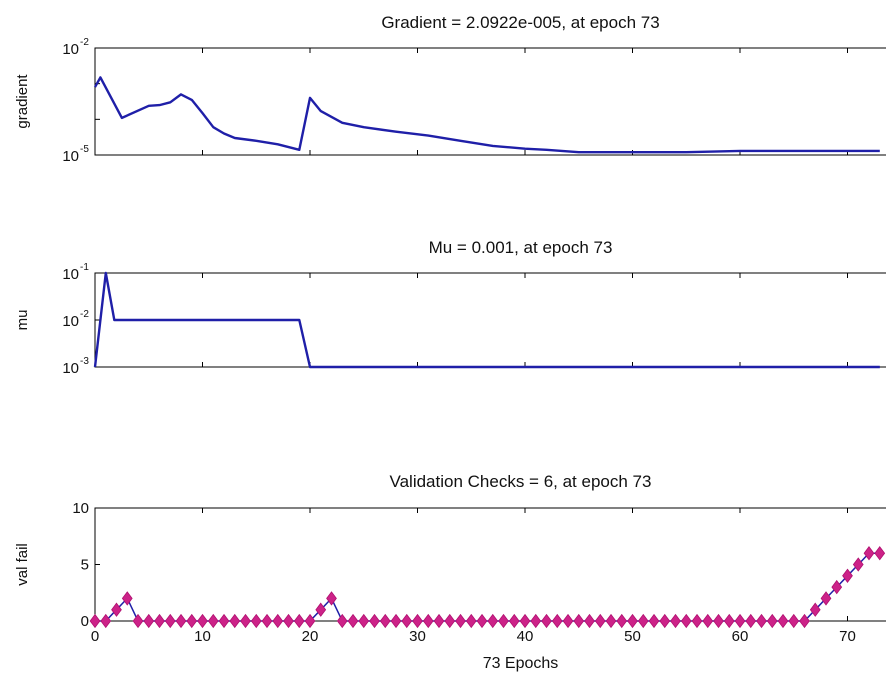 This screenshot has height=690, width=886. What do you see at coordinates (95, 636) in the screenshot?
I see `x-tick-label: 0` at bounding box center [95, 636].